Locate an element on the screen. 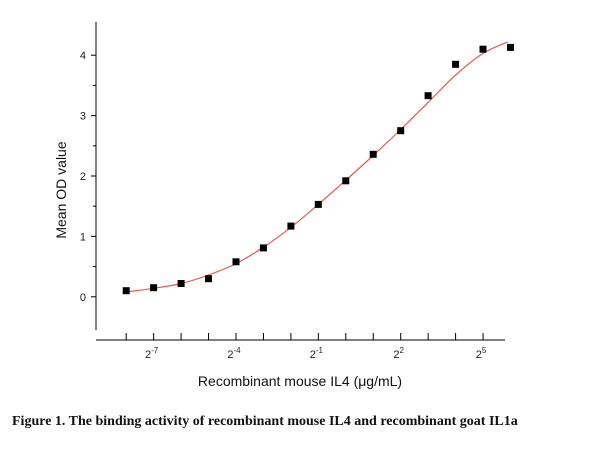 The width and height of the screenshot is (590, 451). y-tick-label: 1 is located at coordinates (83, 237).